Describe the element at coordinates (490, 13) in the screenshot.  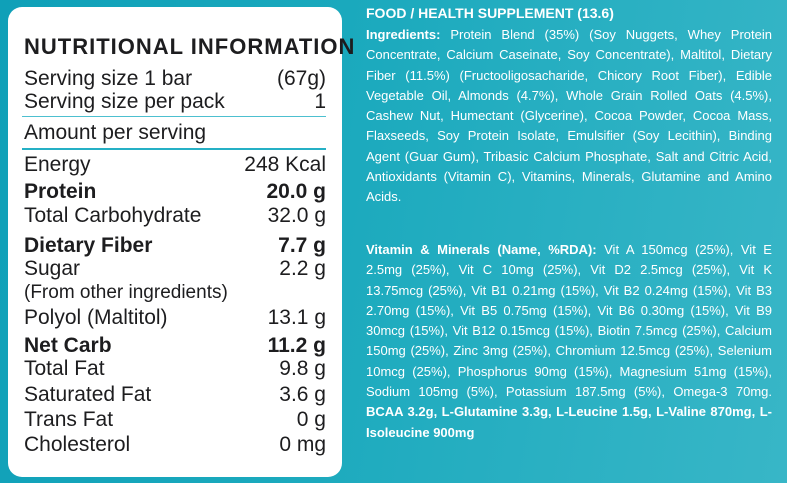
I see `supplement-heading: FOOD / HEALTH SUPPLEMENT (13.6)` at that location.